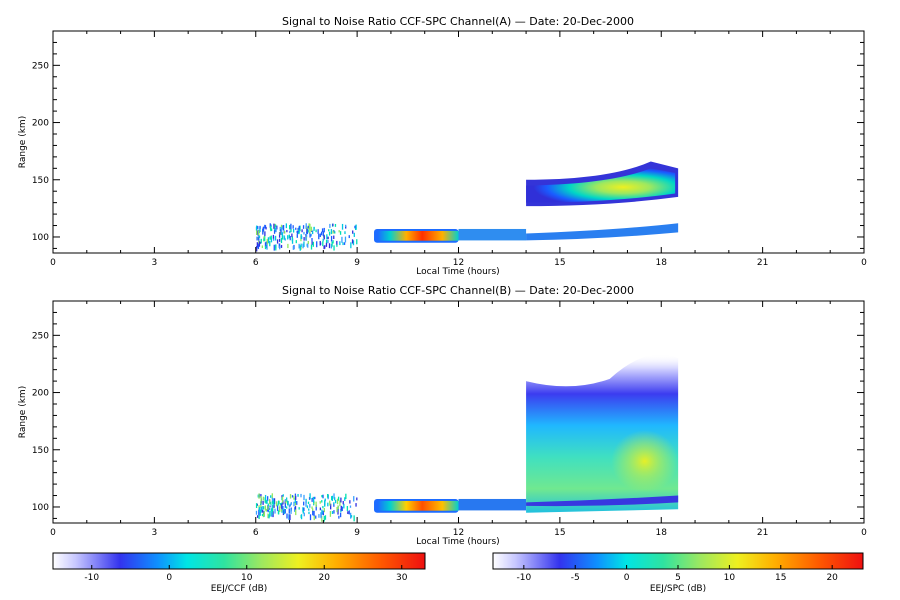 The image size is (900, 600). I want to click on region-sporadic-echoes, so click(306, 237).